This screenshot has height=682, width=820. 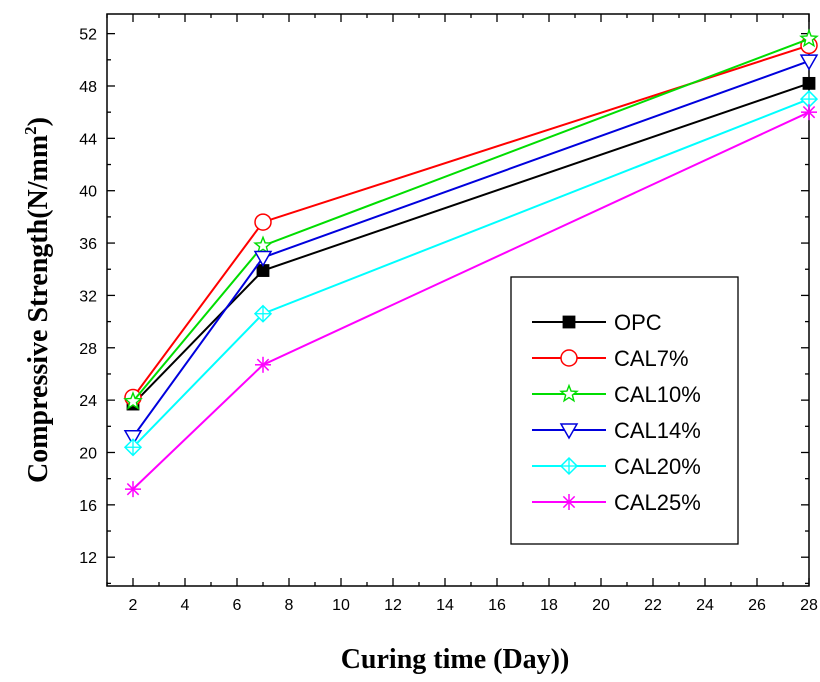 What do you see at coordinates (88, 453) in the screenshot?
I see `y-tick-label: 20` at bounding box center [88, 453].